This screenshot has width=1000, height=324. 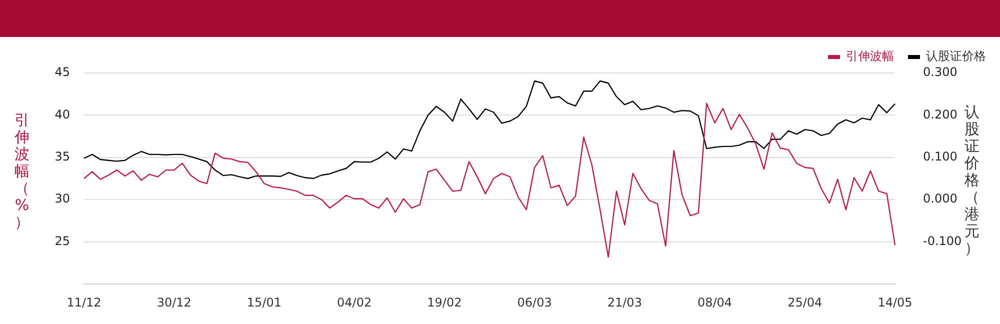 What do you see at coordinates (942, 241) in the screenshot?
I see `y2-tick-label: -0.100` at bounding box center [942, 241].